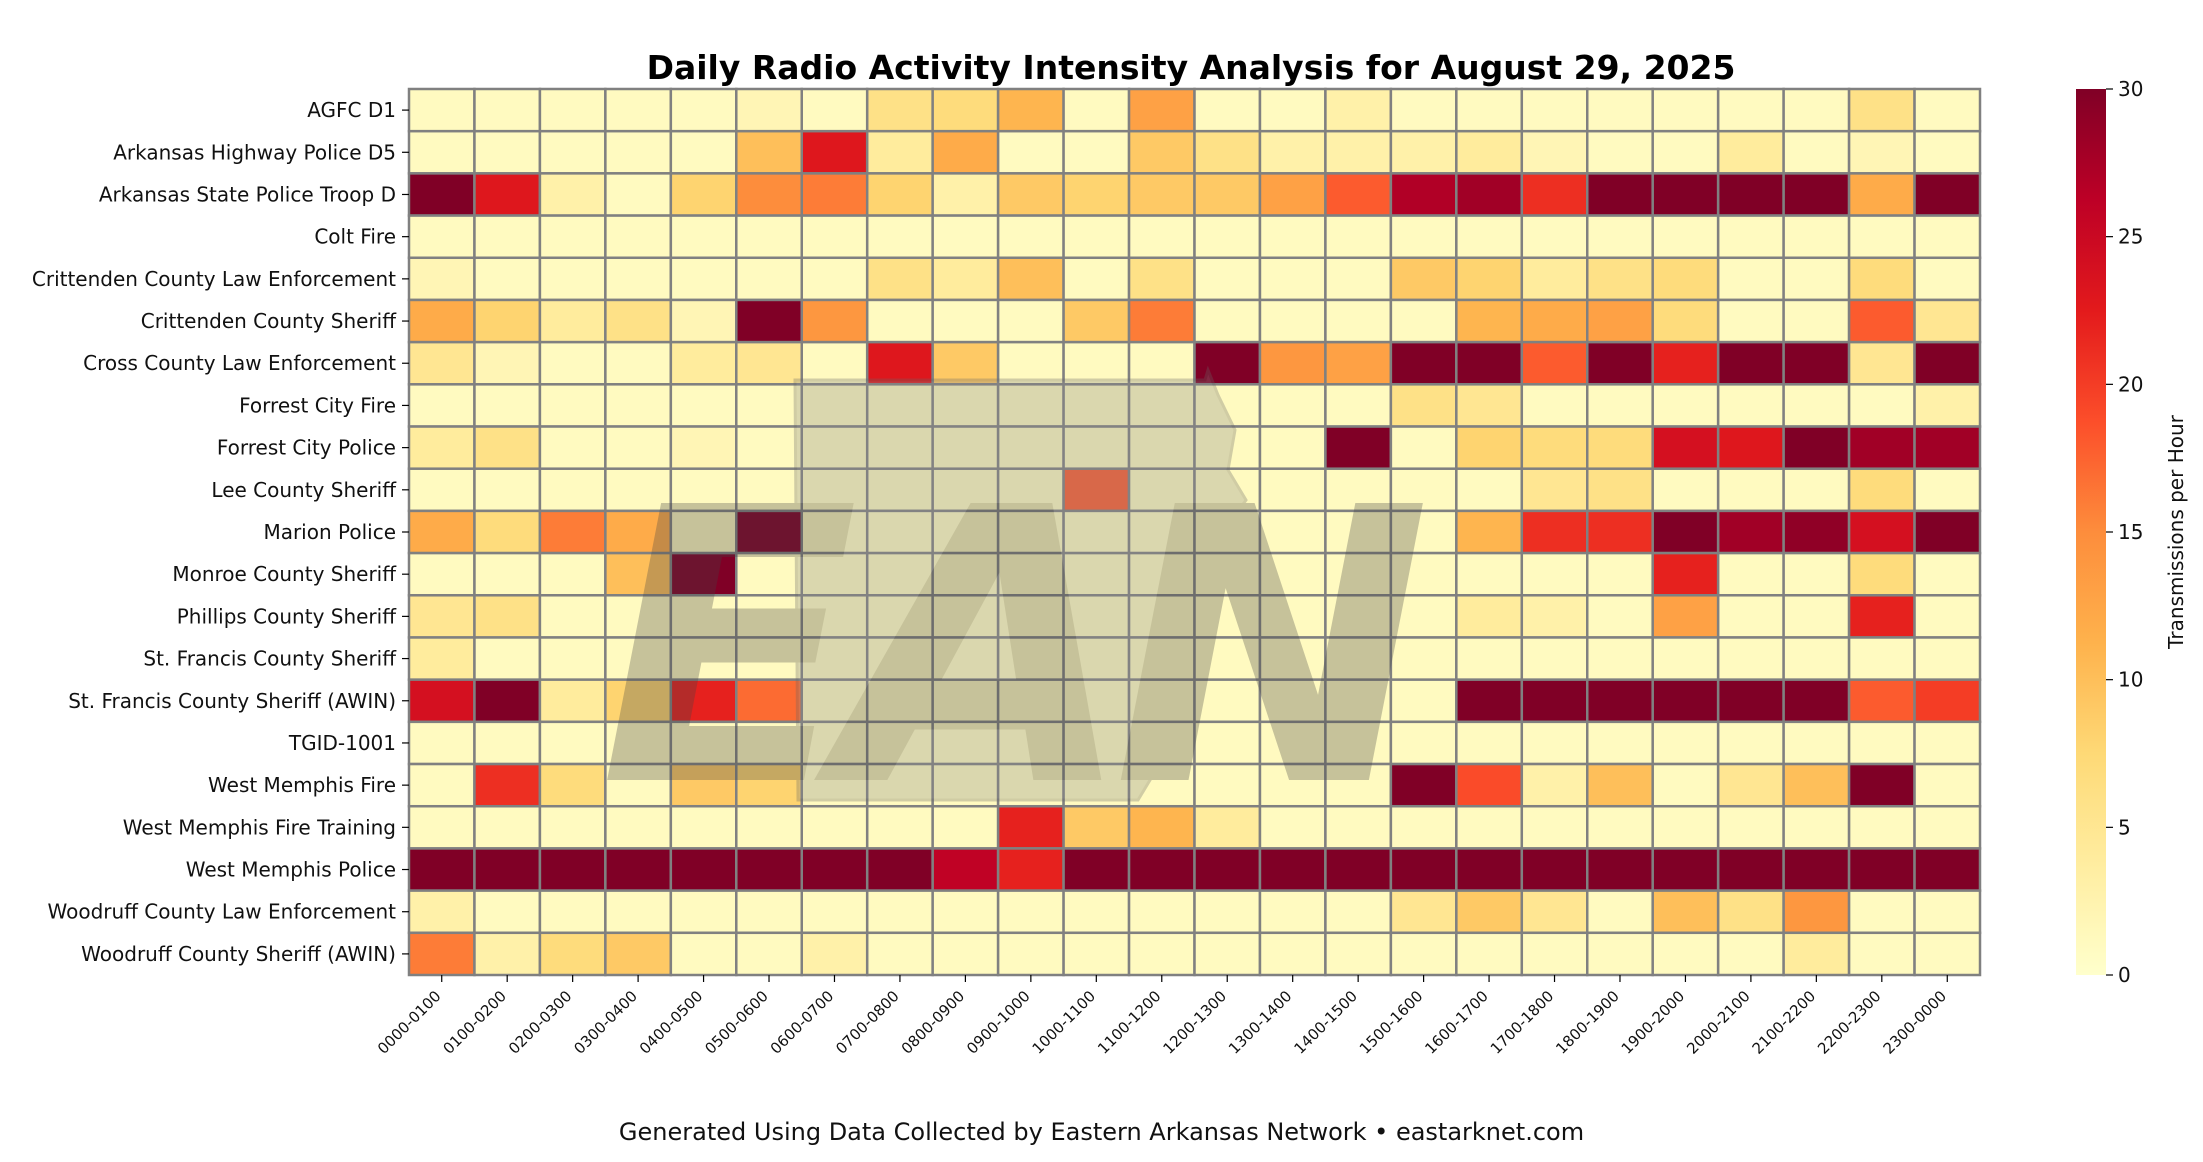  I want to click on column-label: 1000-1100, so click(1064, 1022).